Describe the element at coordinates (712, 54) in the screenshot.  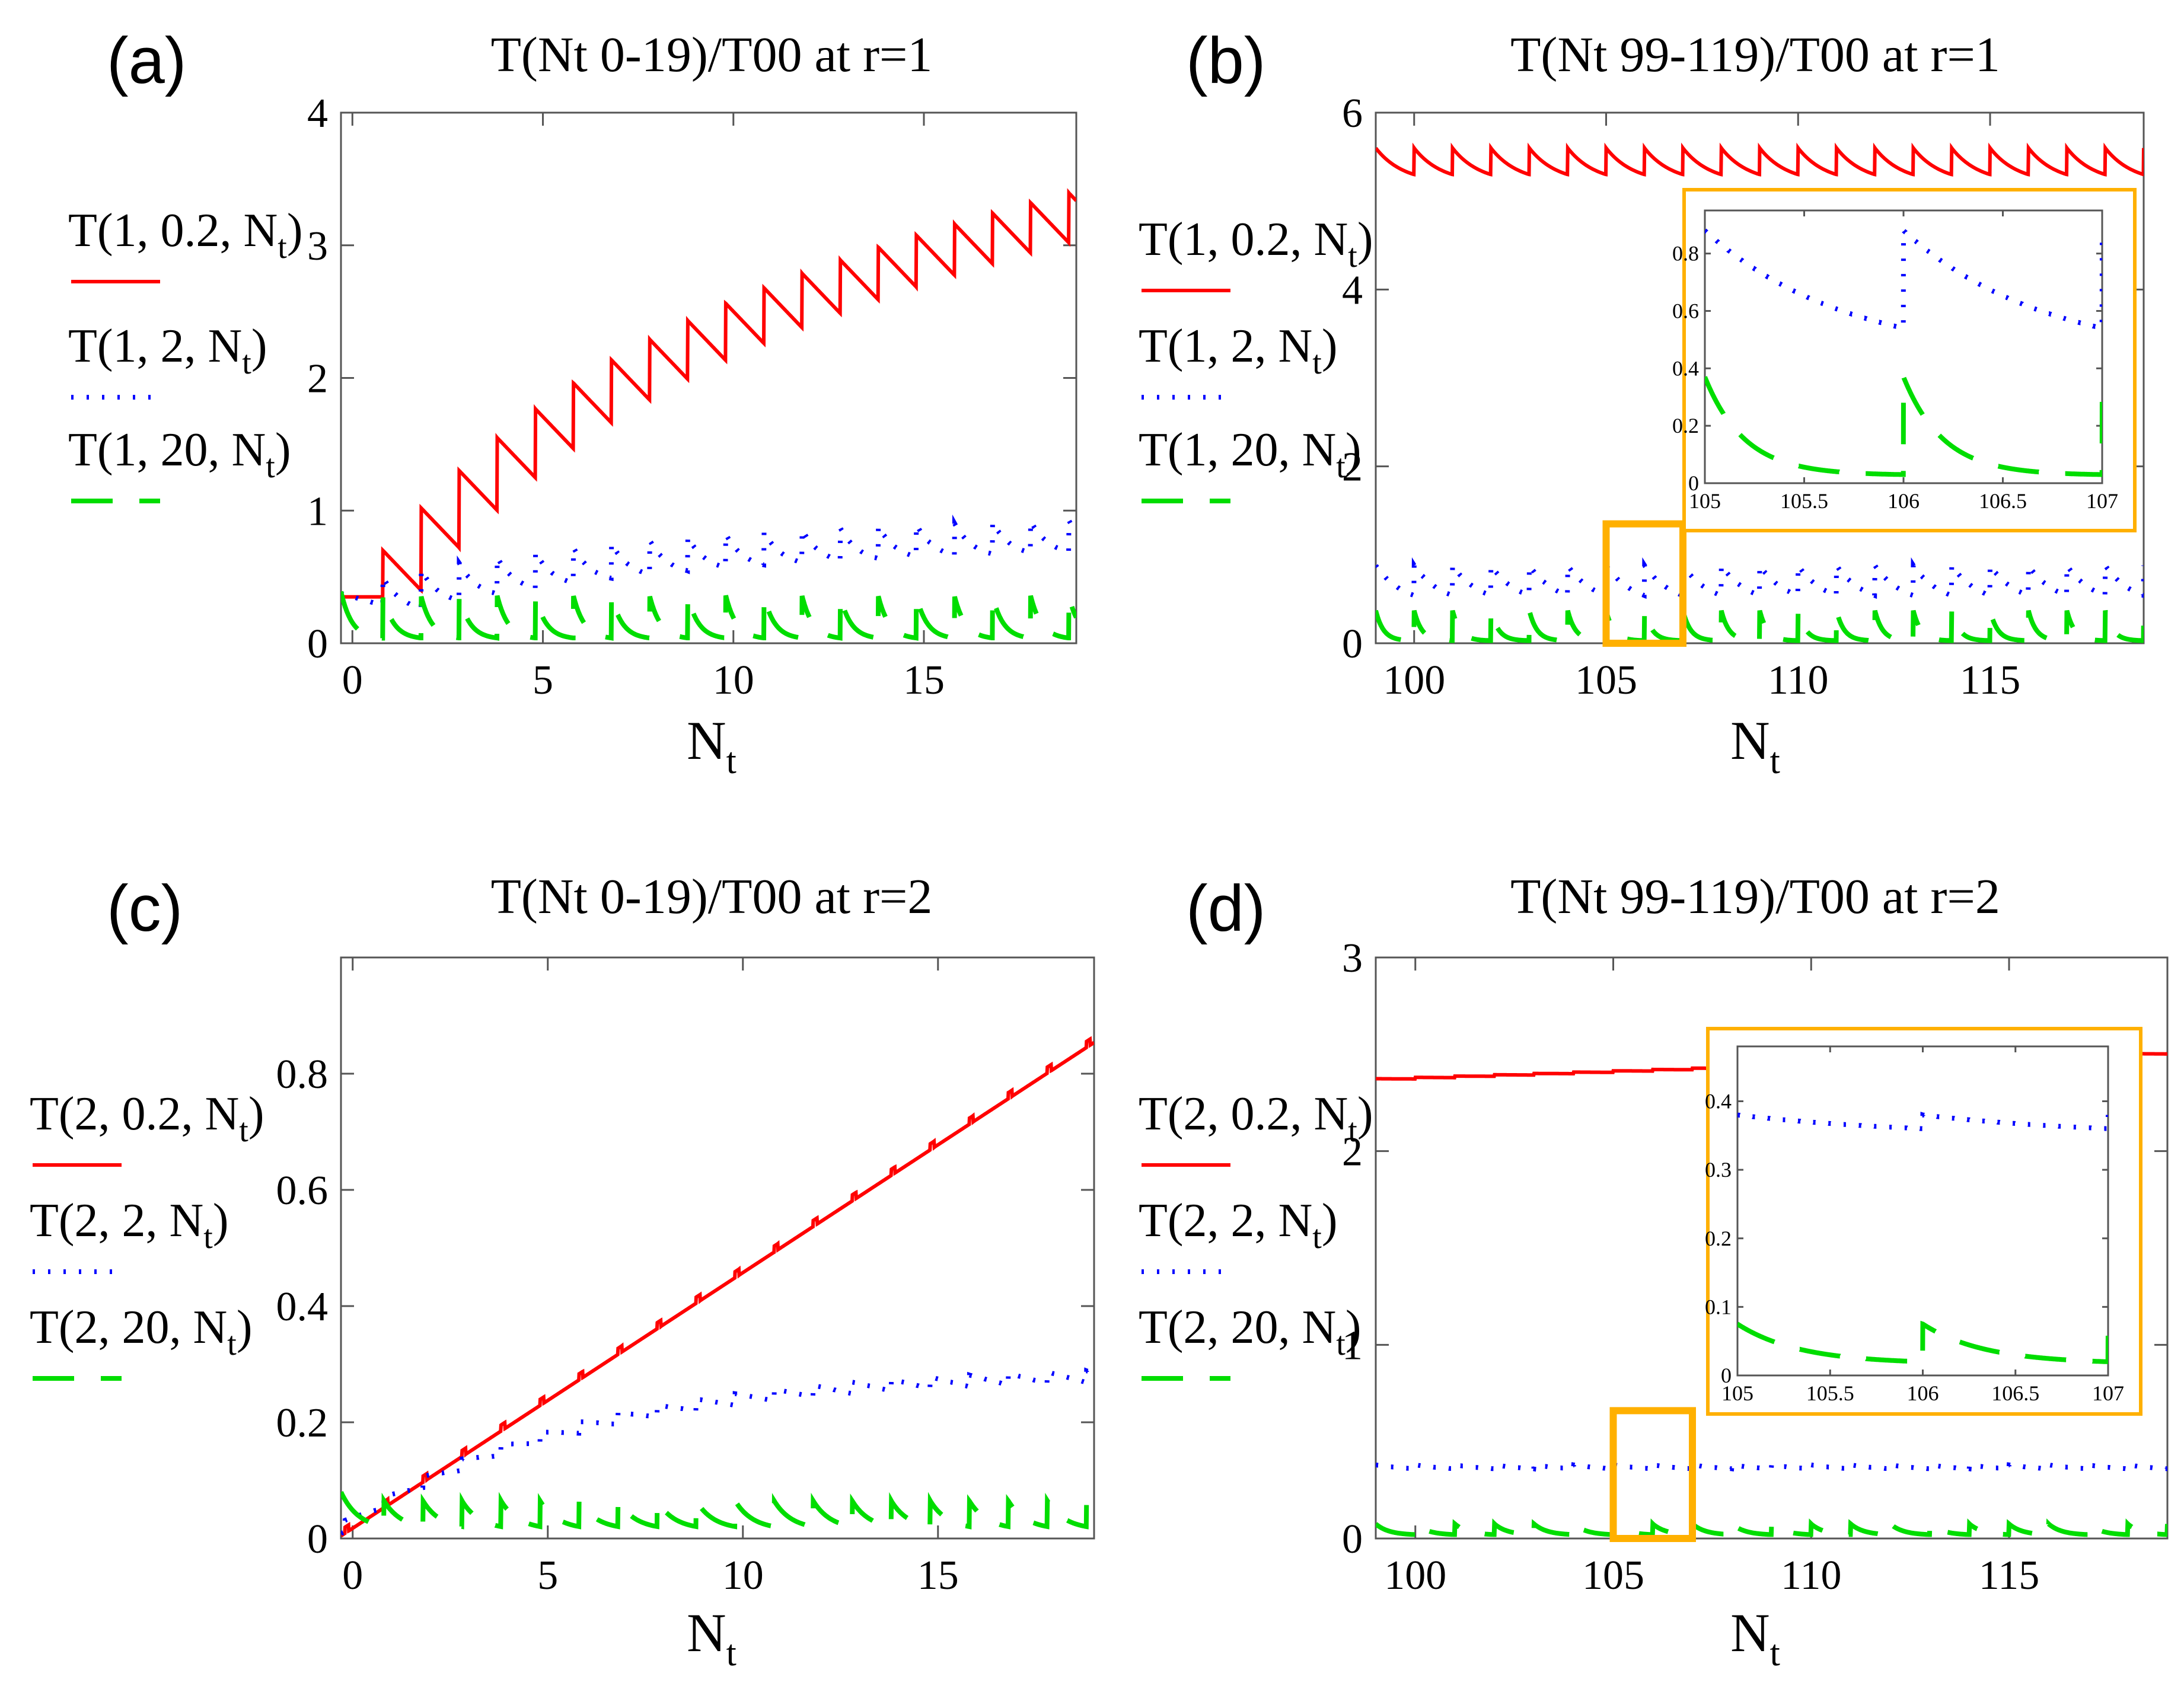
I see `chart-title: T(Nt 0-19)/T00 at r=1` at that location.